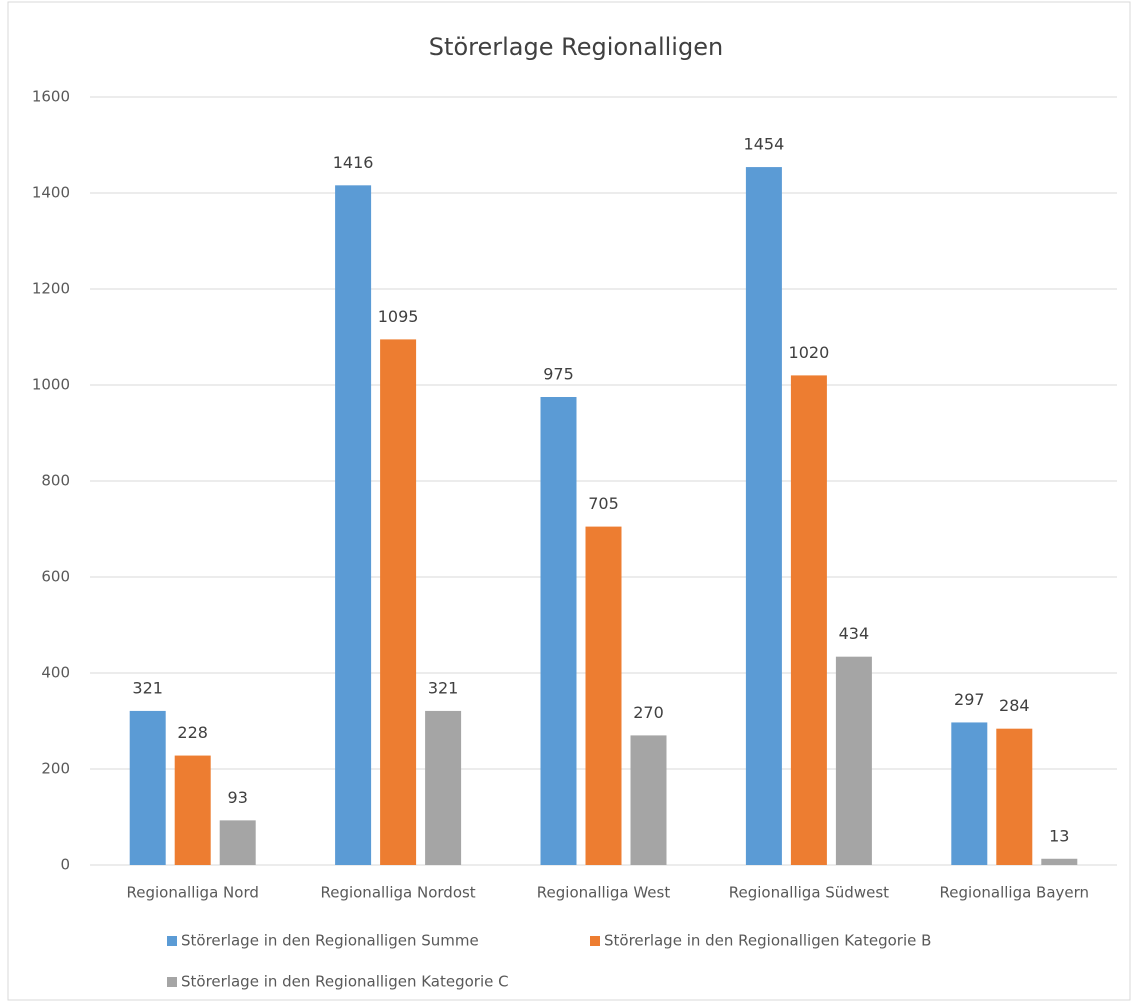 The image size is (1139, 1006). Describe the element at coordinates (1059, 835) in the screenshot. I see `data-label: 13` at that location.